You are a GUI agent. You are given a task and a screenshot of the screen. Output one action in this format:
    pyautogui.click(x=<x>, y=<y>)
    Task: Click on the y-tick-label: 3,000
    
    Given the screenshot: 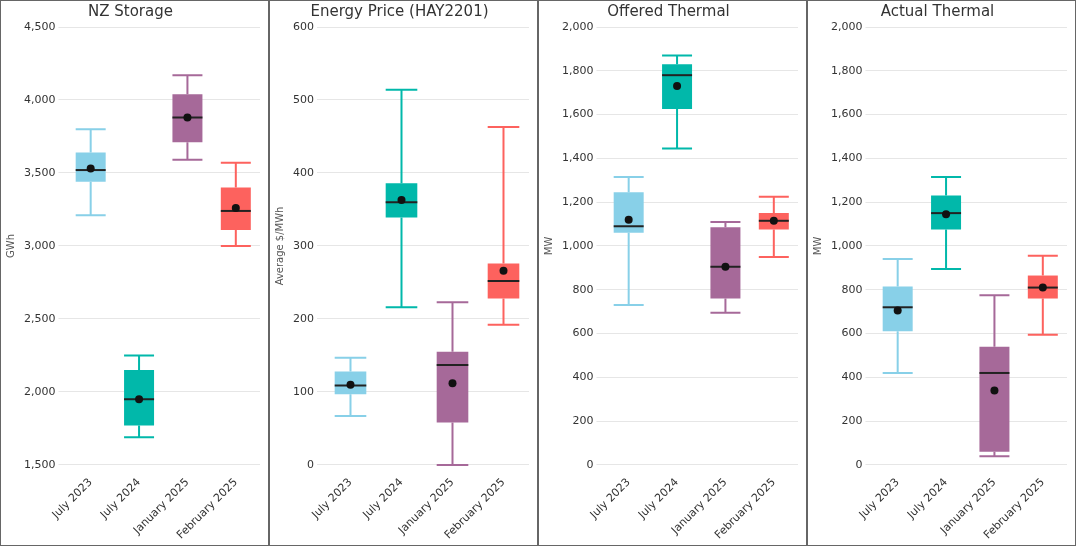 What is the action you would take?
    pyautogui.click(x=39, y=245)
    